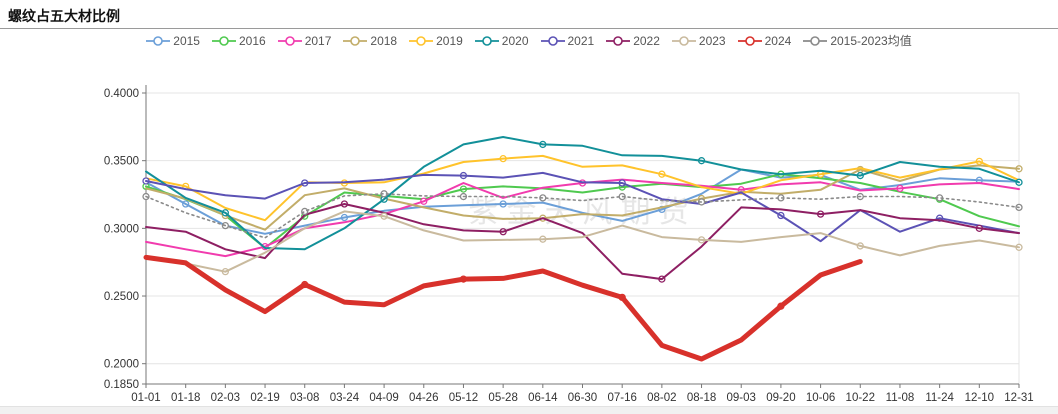 The height and width of the screenshot is (414, 1058). Describe the element at coordinates (646, 40) in the screenshot. I see `legend-label: 2022` at that location.